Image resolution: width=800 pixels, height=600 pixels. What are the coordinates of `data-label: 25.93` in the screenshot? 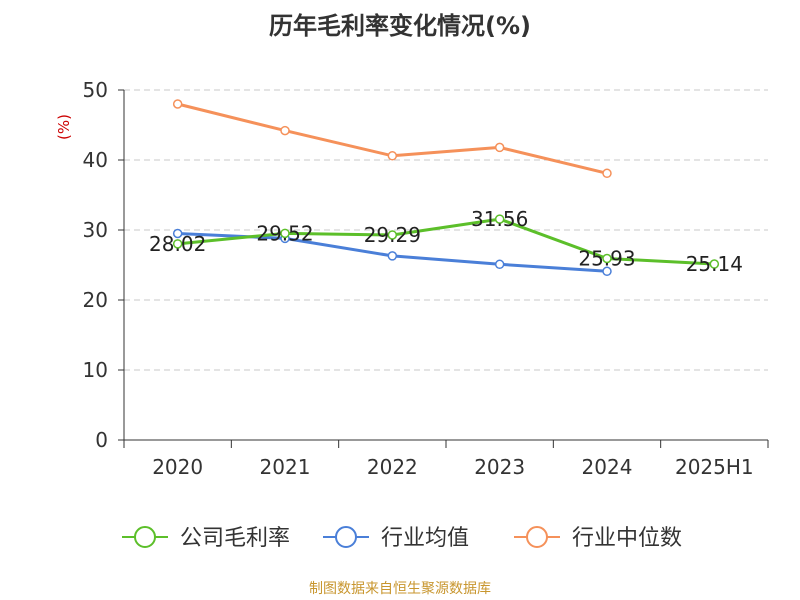 It's located at (606, 258).